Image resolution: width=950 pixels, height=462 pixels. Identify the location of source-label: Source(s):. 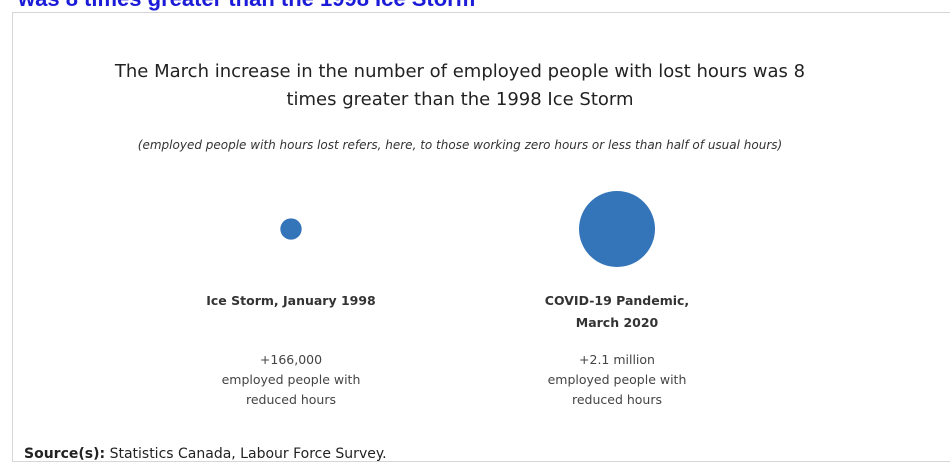
(65, 454).